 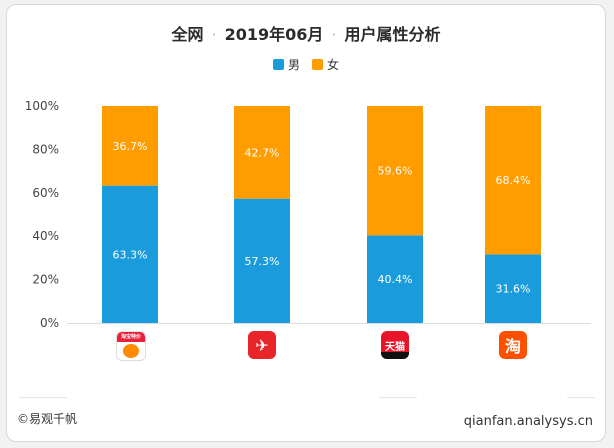 I want to click on taobao-tejia-icon: 淘宝特价, so click(x=131, y=346).